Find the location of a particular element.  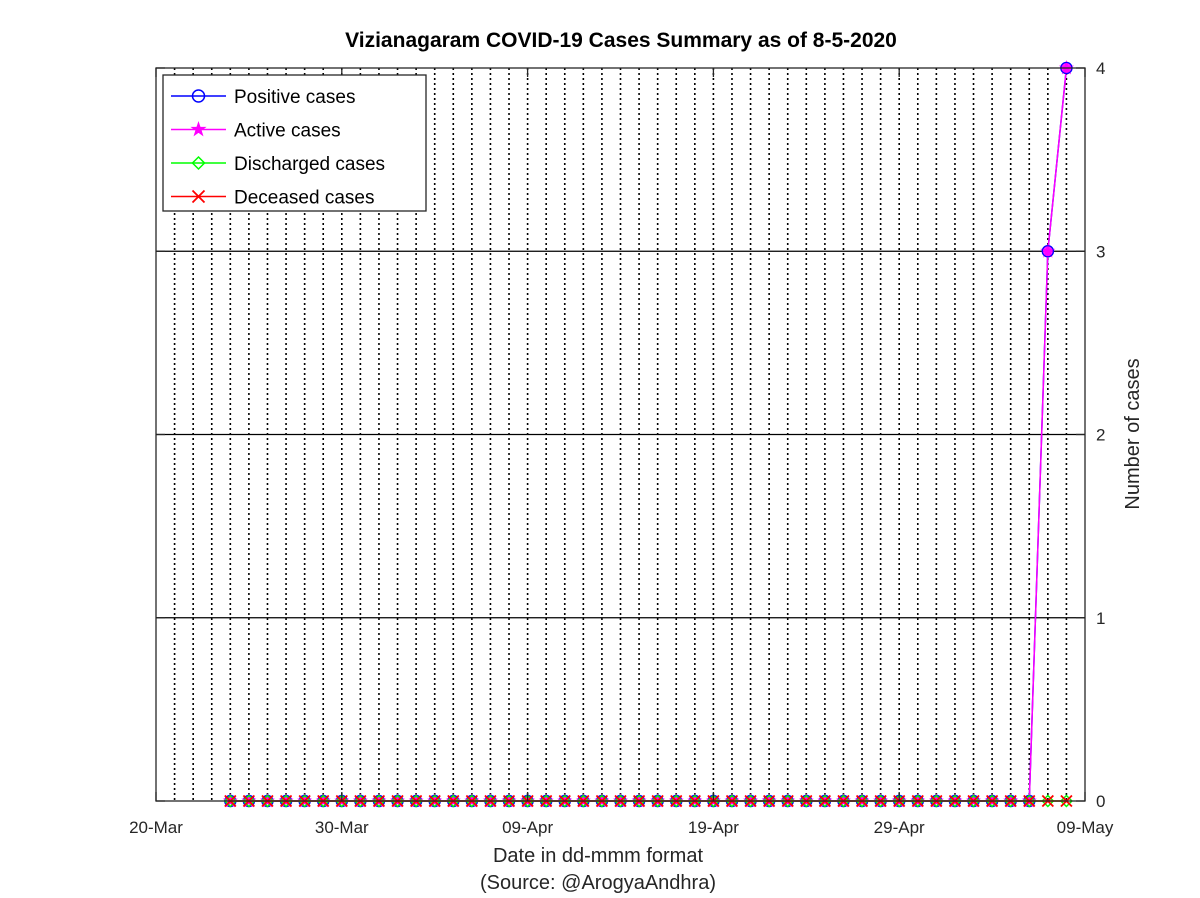

y-axis-label: Number of cases is located at coordinates (1133, 433).